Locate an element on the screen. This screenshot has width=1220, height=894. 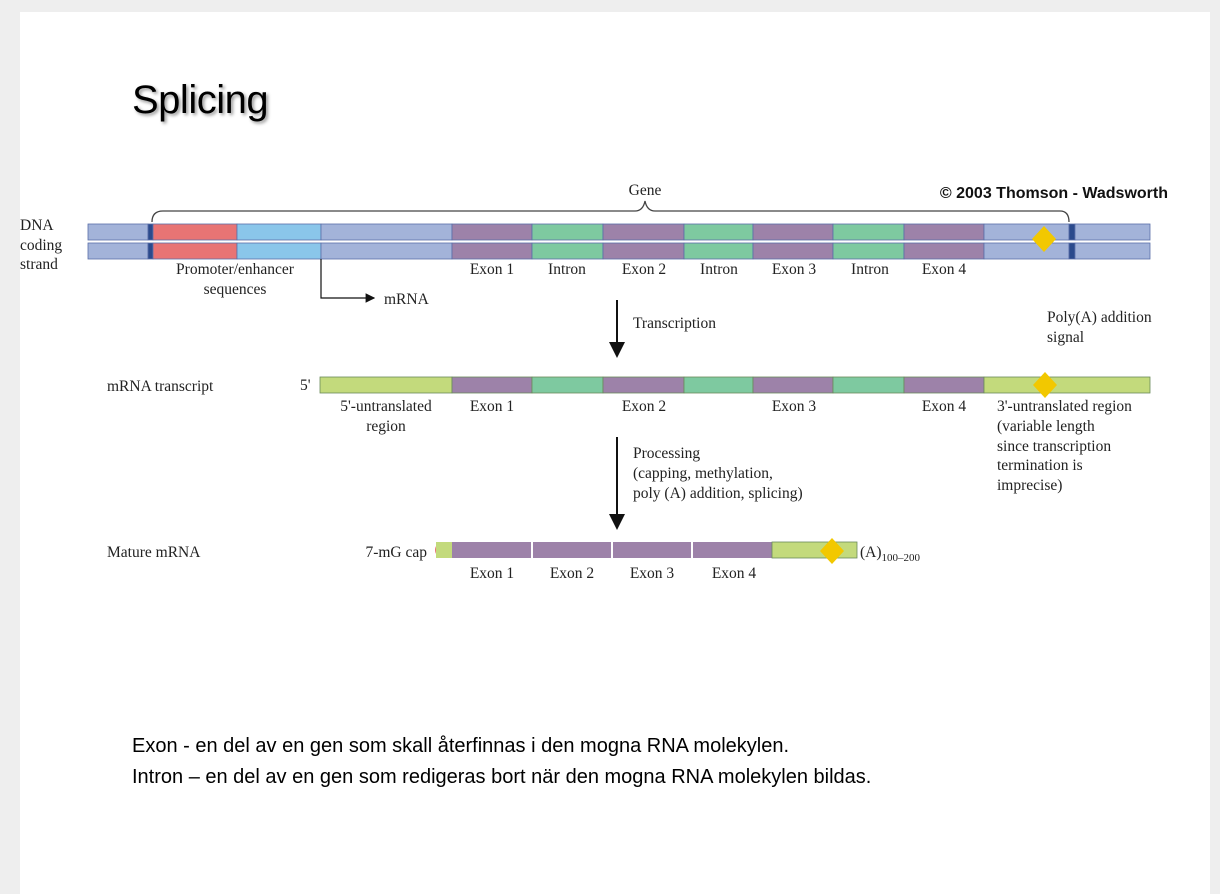
cap-label: 7-mG cap is located at coordinates (396, 552).